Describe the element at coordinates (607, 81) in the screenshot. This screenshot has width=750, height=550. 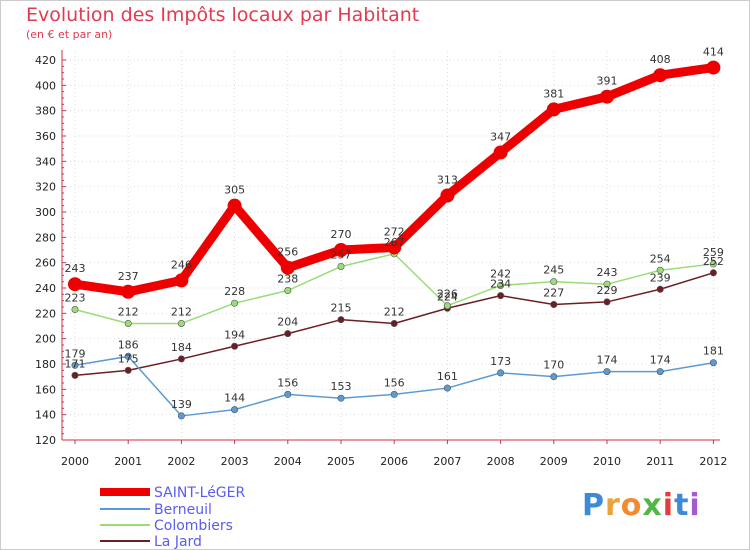
I see `data-label: 391` at that location.